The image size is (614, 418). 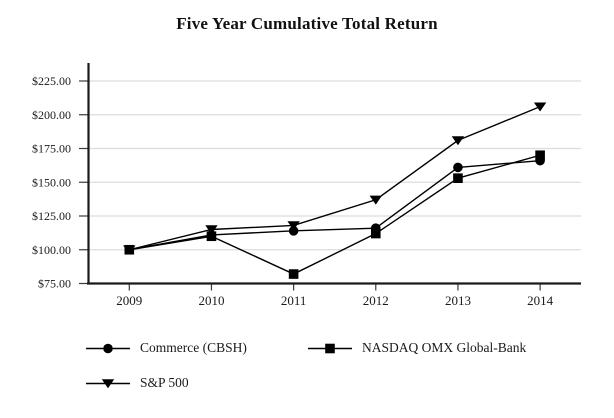 What do you see at coordinates (51, 115) in the screenshot?
I see `svg-text: $200.00` at bounding box center [51, 115].